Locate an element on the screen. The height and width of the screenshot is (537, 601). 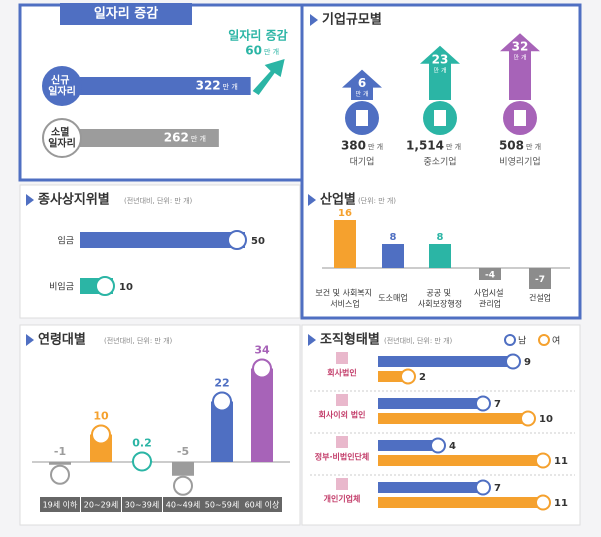
value-label: 8 is located at coordinates (393, 237).